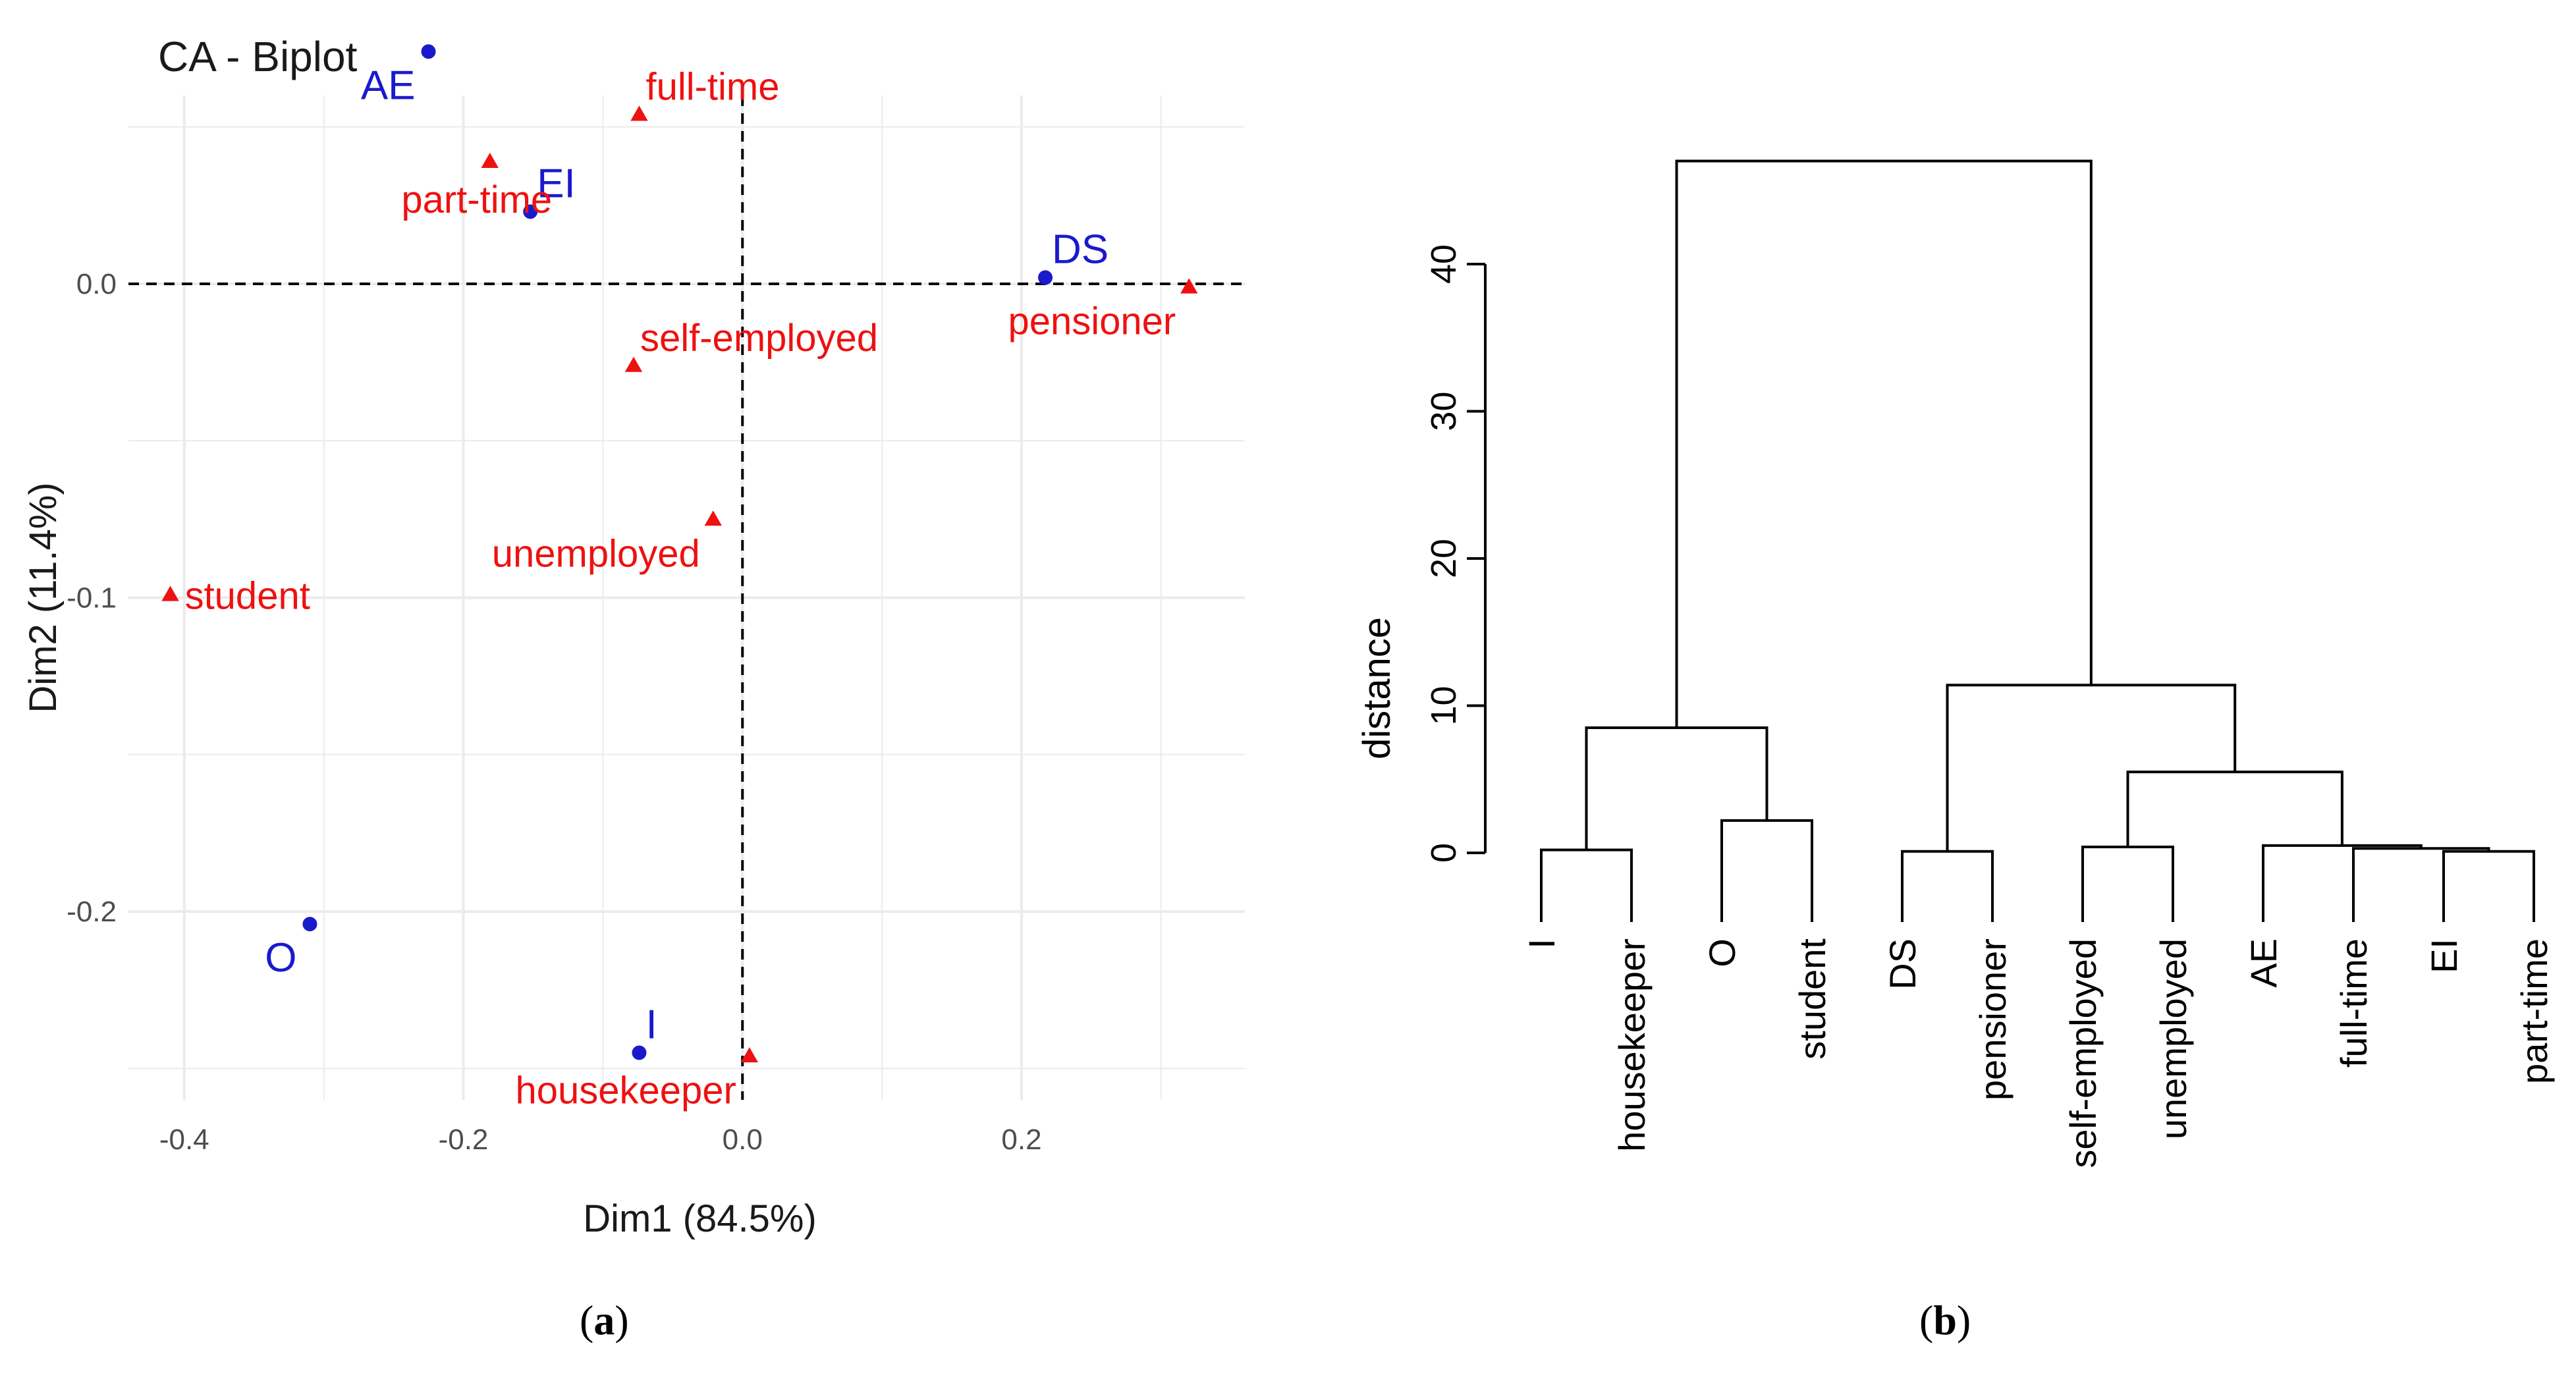  What do you see at coordinates (1444, 411) in the screenshot?
I see `y-tick-label: 30` at bounding box center [1444, 411].